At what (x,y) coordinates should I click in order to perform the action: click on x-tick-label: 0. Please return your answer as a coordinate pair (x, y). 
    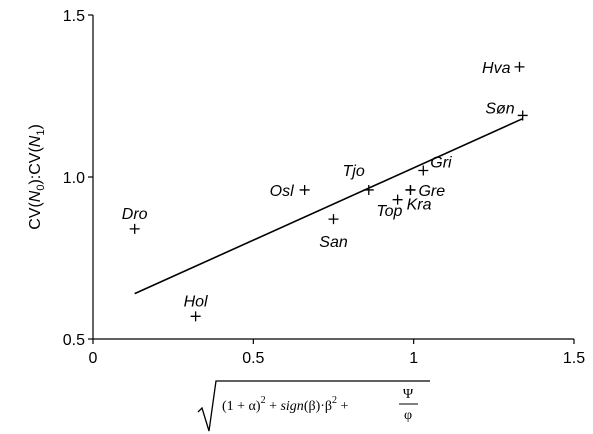
    Looking at the image, I should click on (93, 358).